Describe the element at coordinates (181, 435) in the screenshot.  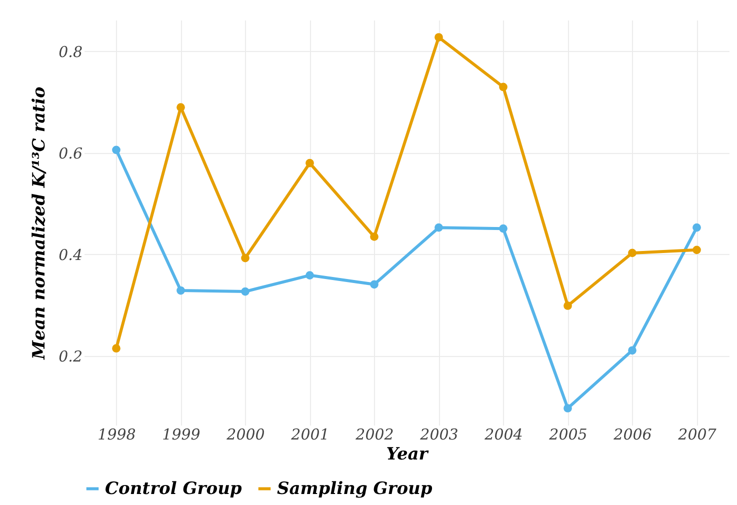
I see `x-tick-label: 1999` at that location.